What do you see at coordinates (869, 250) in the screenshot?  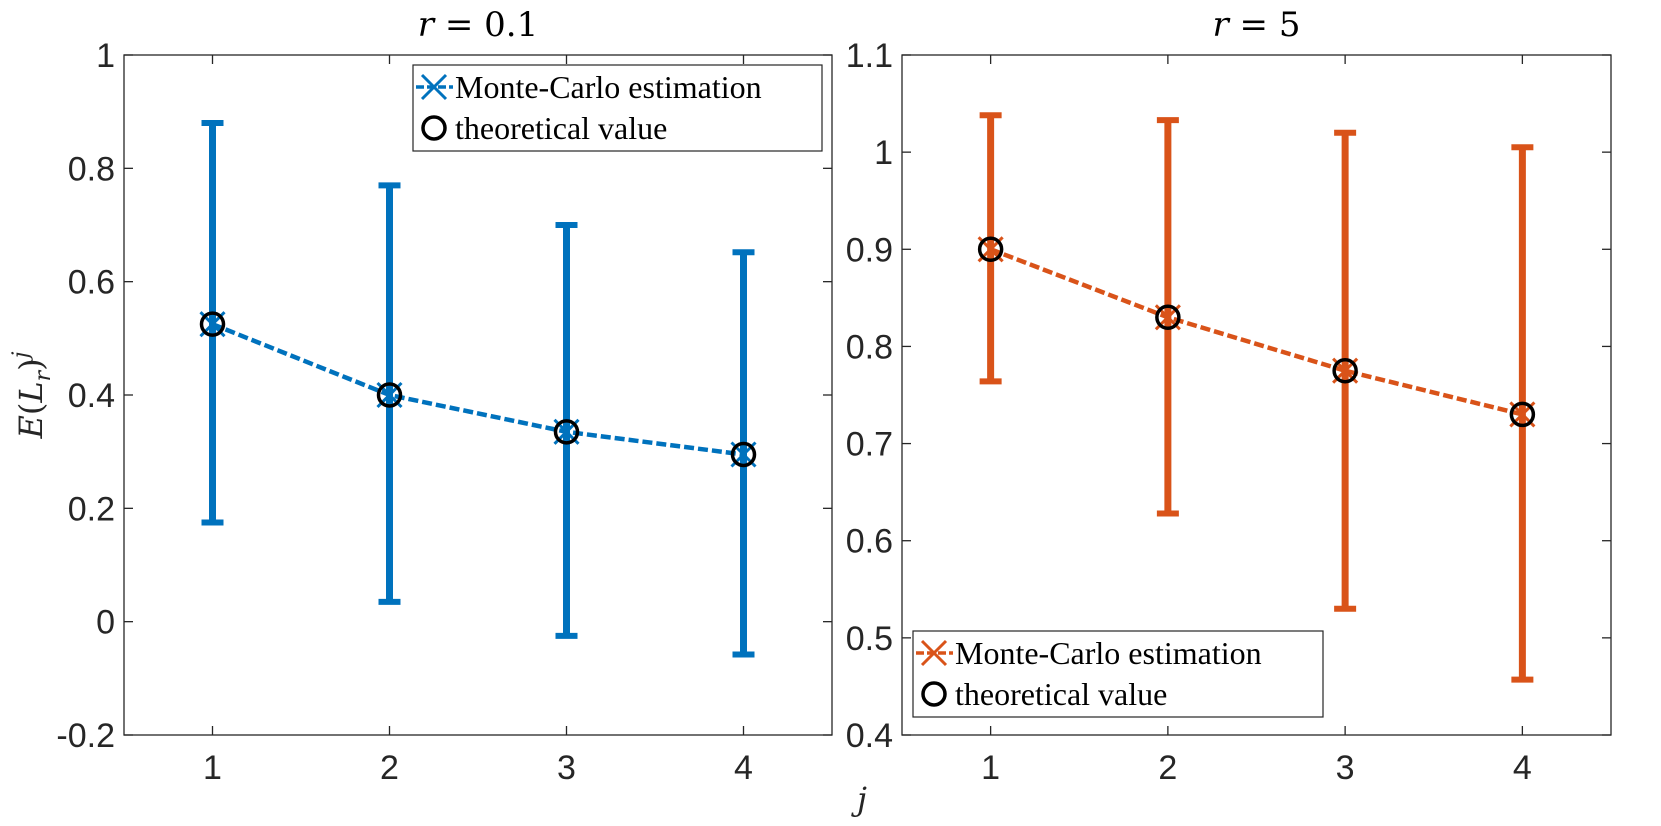 I see `y-tick-label: 0.9` at bounding box center [869, 250].